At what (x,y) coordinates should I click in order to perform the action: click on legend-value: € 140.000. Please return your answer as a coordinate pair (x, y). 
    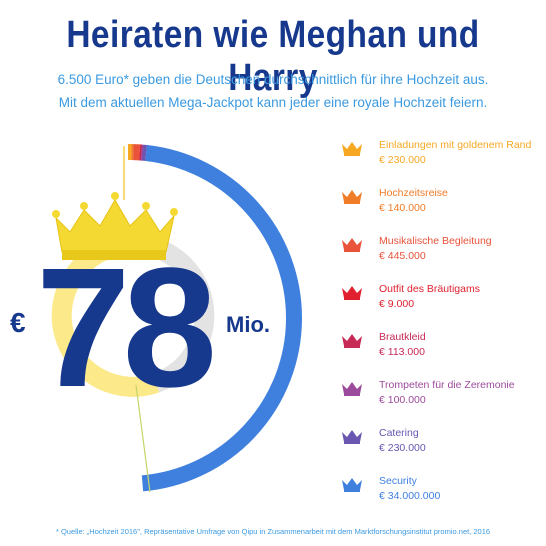
    Looking at the image, I should click on (402, 208).